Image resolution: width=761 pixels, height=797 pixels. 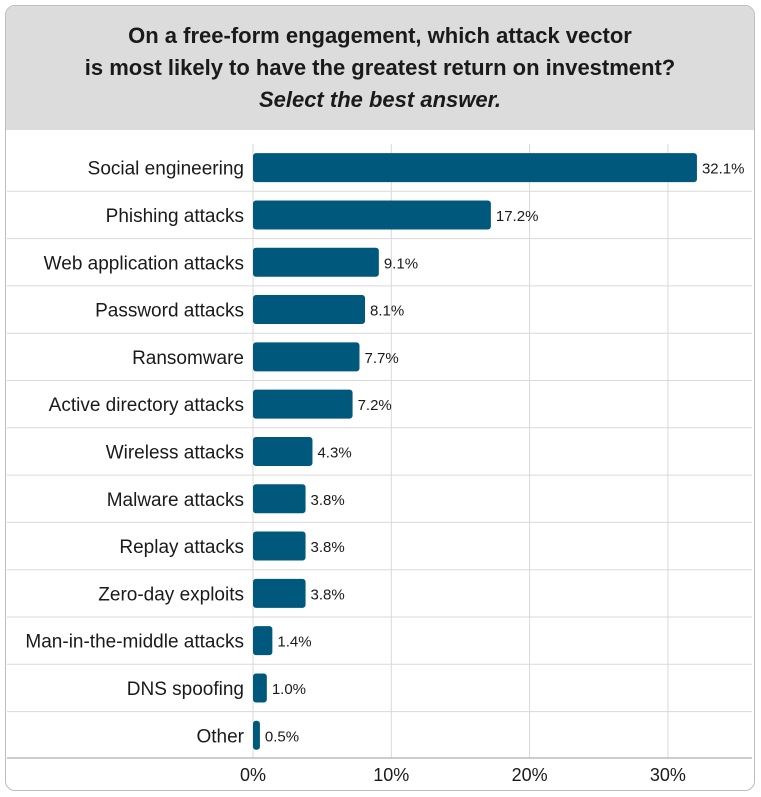 What do you see at coordinates (166, 169) in the screenshot?
I see `category-label: Social engineering` at bounding box center [166, 169].